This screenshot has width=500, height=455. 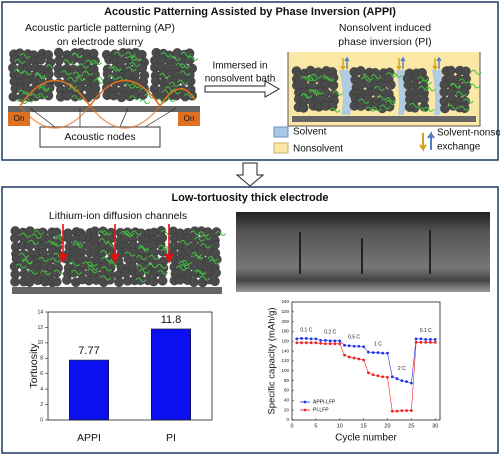 What do you see at coordinates (130, 366) in the screenshot?
I see `plot-frame` at bounding box center [130, 366].